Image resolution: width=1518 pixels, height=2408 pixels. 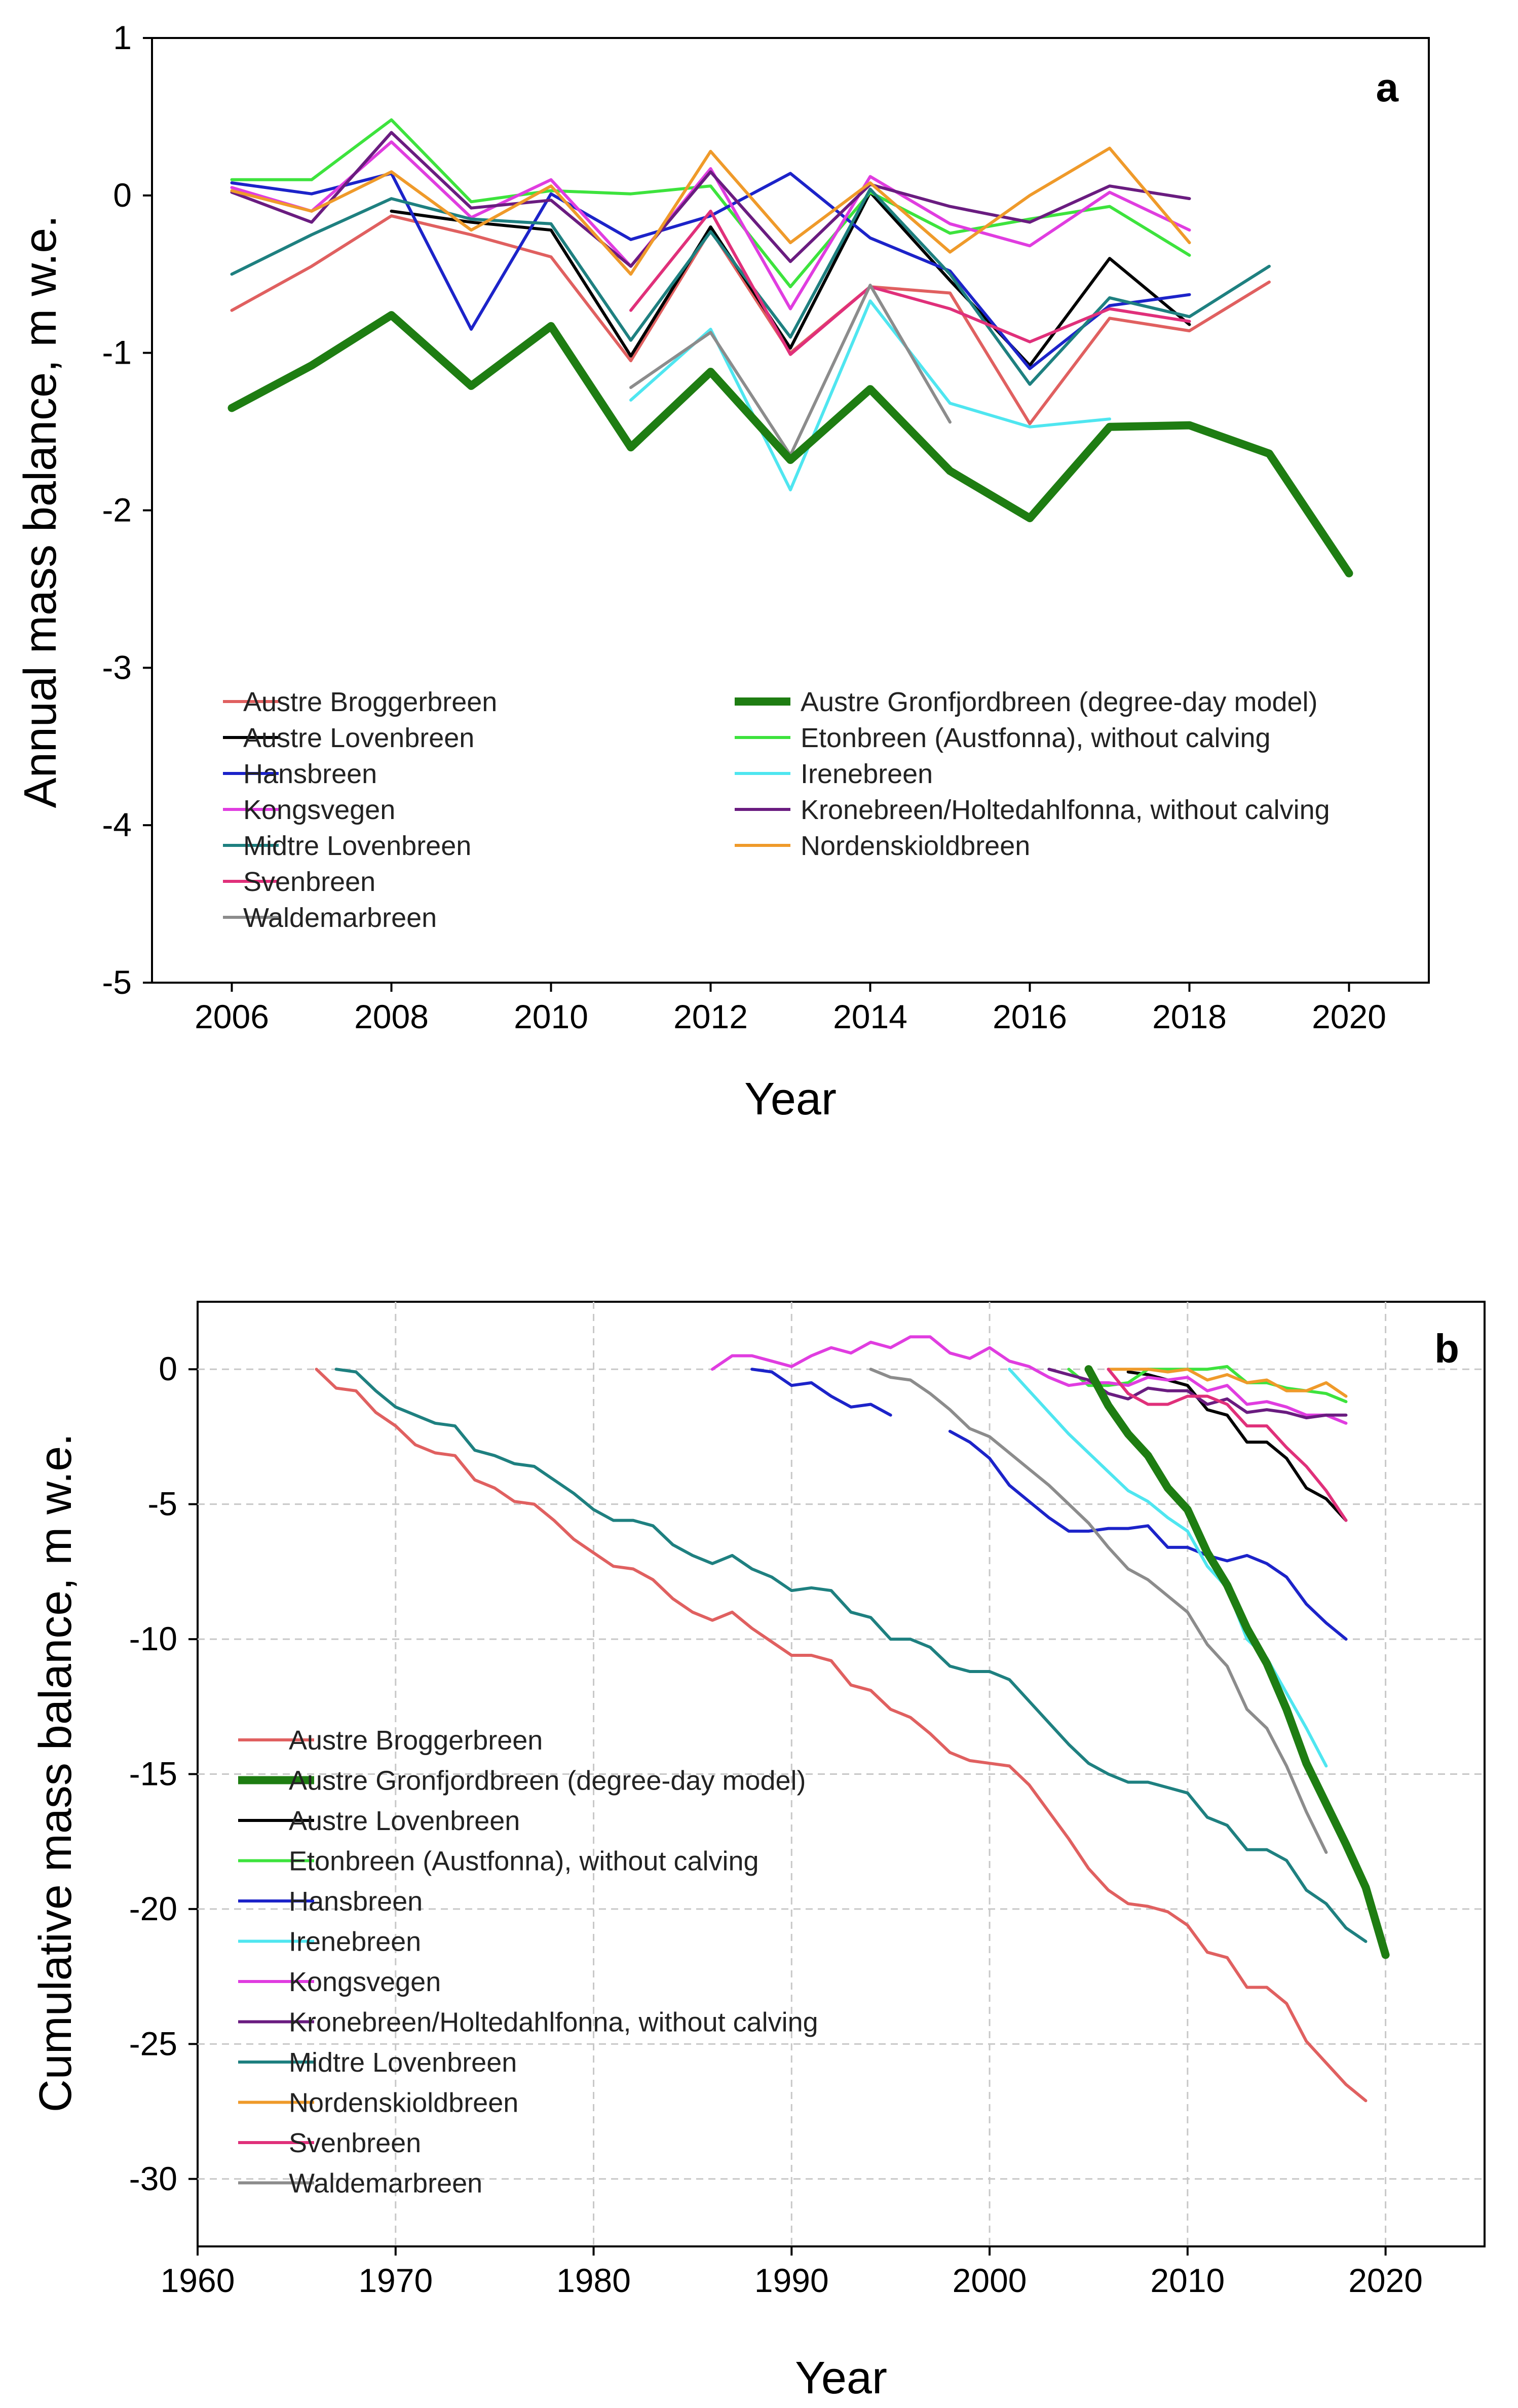 What do you see at coordinates (990, 2281) in the screenshot?
I see `x-tick-label-2000: 2000` at bounding box center [990, 2281].